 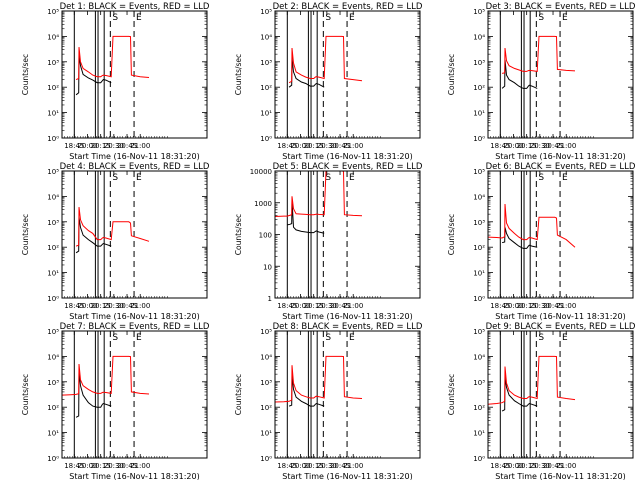 I want to click on y-tick-label: 100, so click(x=265, y=236).